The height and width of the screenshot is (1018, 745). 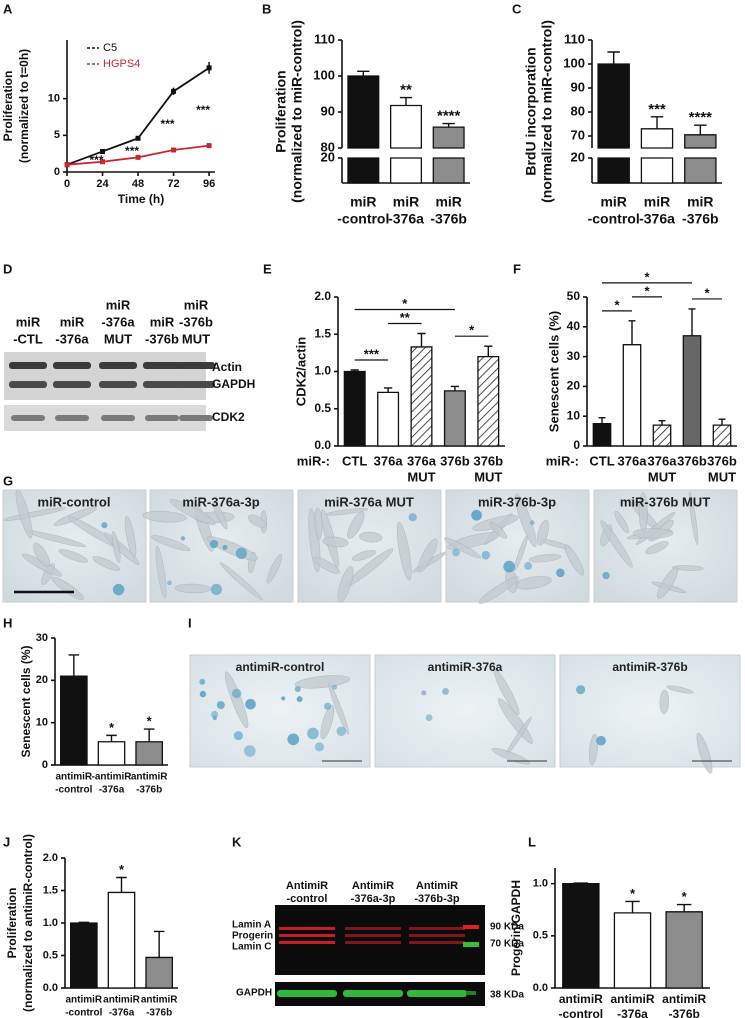 What do you see at coordinates (307, 886) in the screenshot?
I see `lane-label: AntimiR` at bounding box center [307, 886].